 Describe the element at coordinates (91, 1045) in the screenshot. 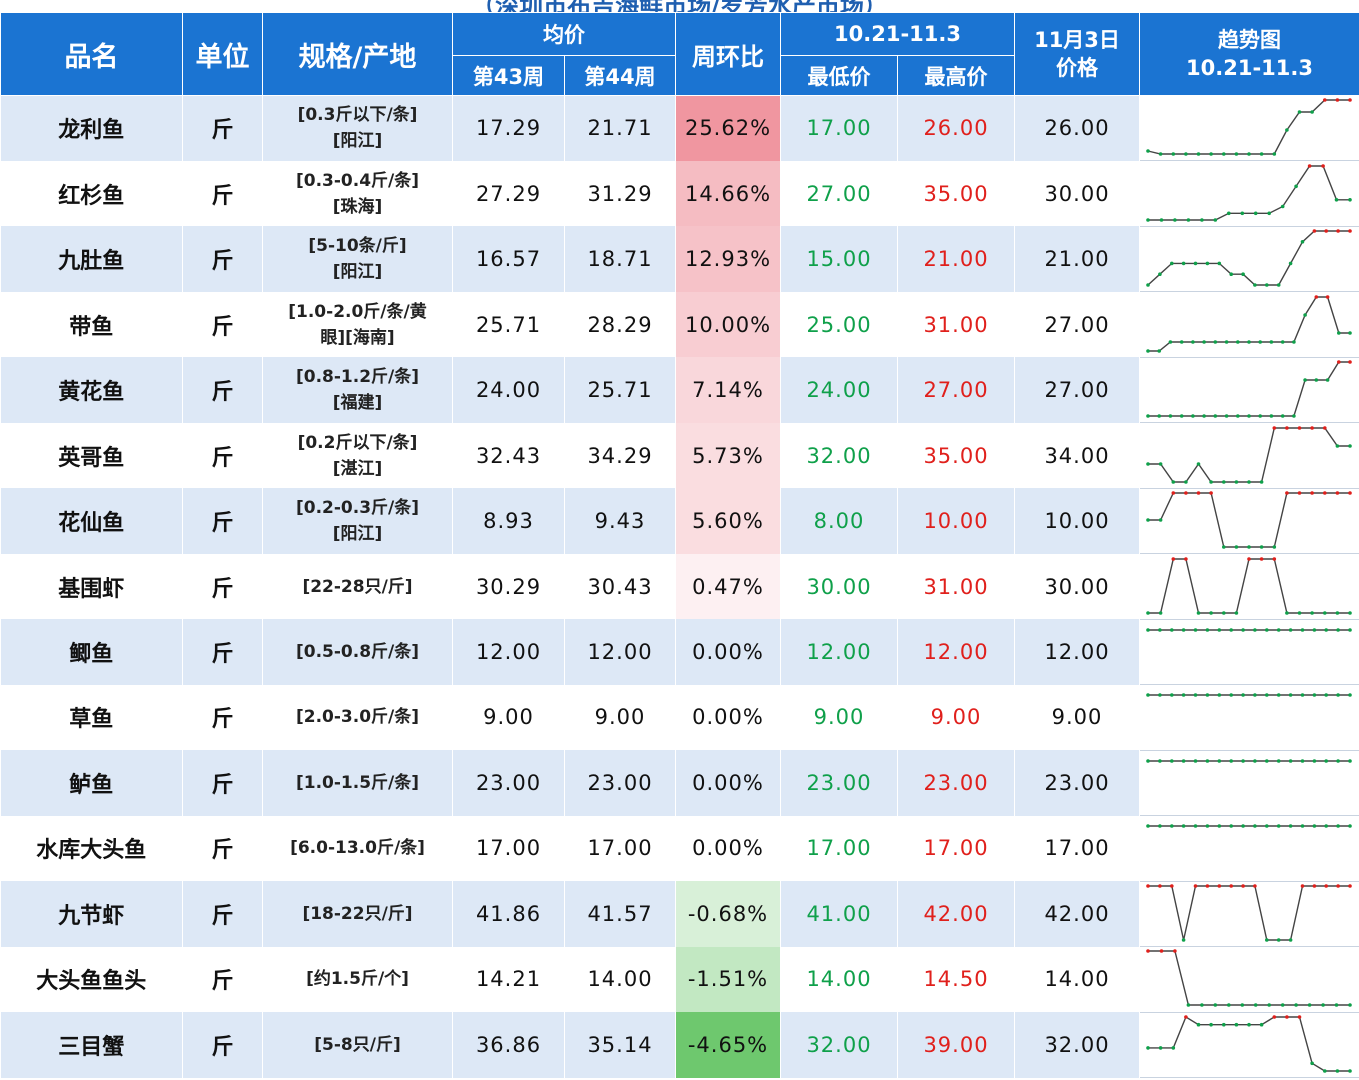

I see `cell-name: 三目蟹` at that location.